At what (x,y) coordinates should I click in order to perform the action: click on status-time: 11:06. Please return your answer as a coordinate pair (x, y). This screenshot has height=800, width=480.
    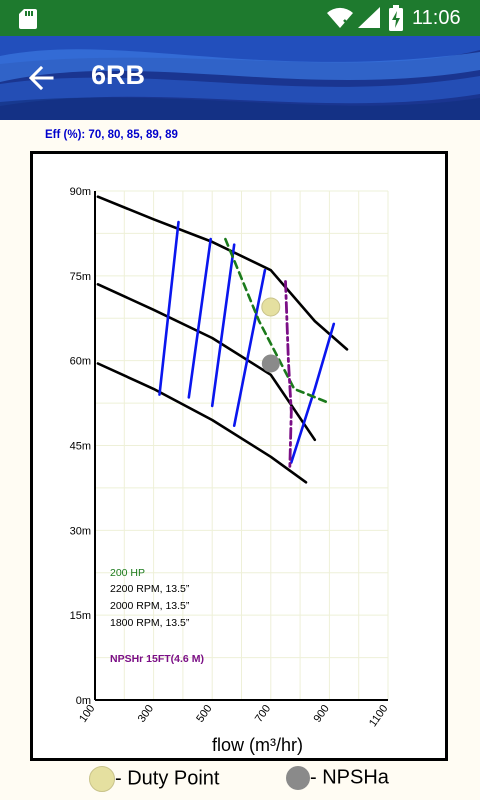
    Looking at the image, I should click on (436, 18).